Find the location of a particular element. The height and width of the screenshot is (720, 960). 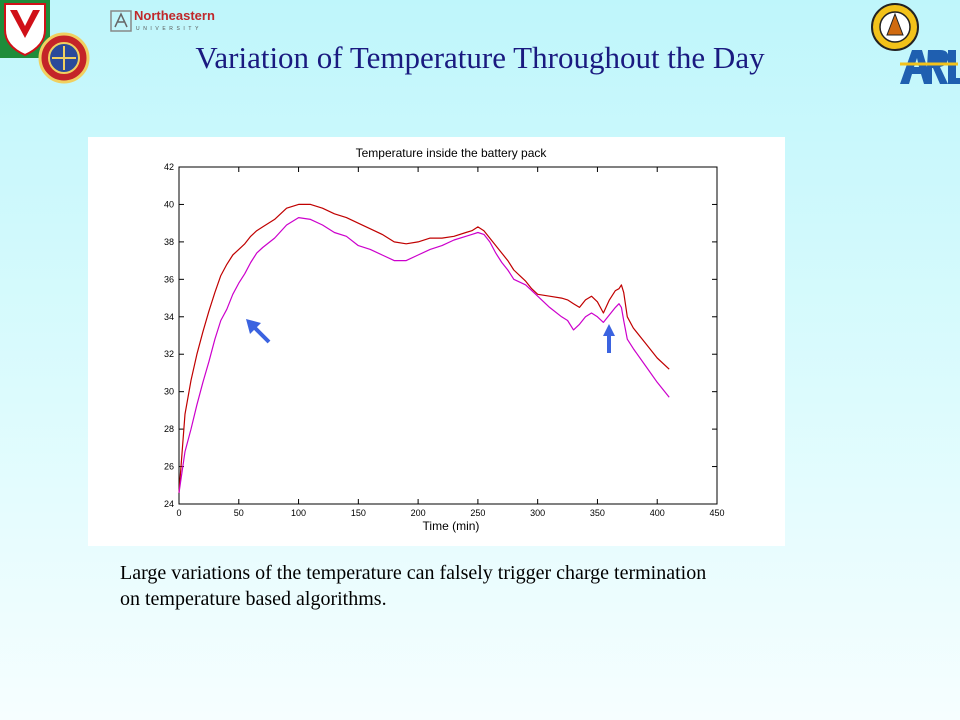

northeastern-subtitle: UNIVERSITY is located at coordinates (169, 29).